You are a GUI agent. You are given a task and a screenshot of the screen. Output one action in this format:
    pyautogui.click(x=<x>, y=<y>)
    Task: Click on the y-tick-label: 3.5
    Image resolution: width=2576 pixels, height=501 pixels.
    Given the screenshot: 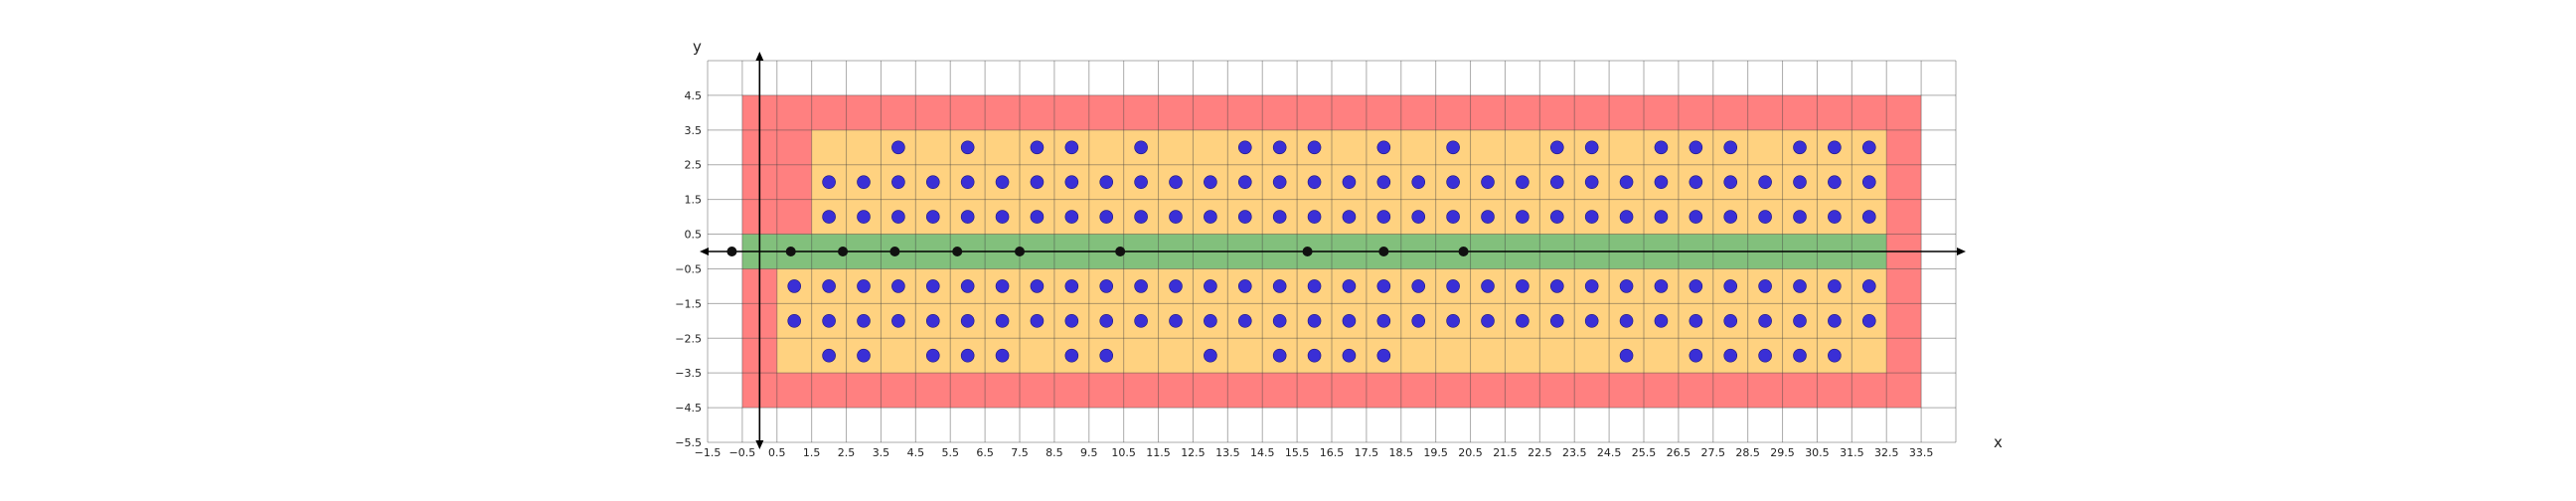 What is the action you would take?
    pyautogui.click(x=694, y=130)
    